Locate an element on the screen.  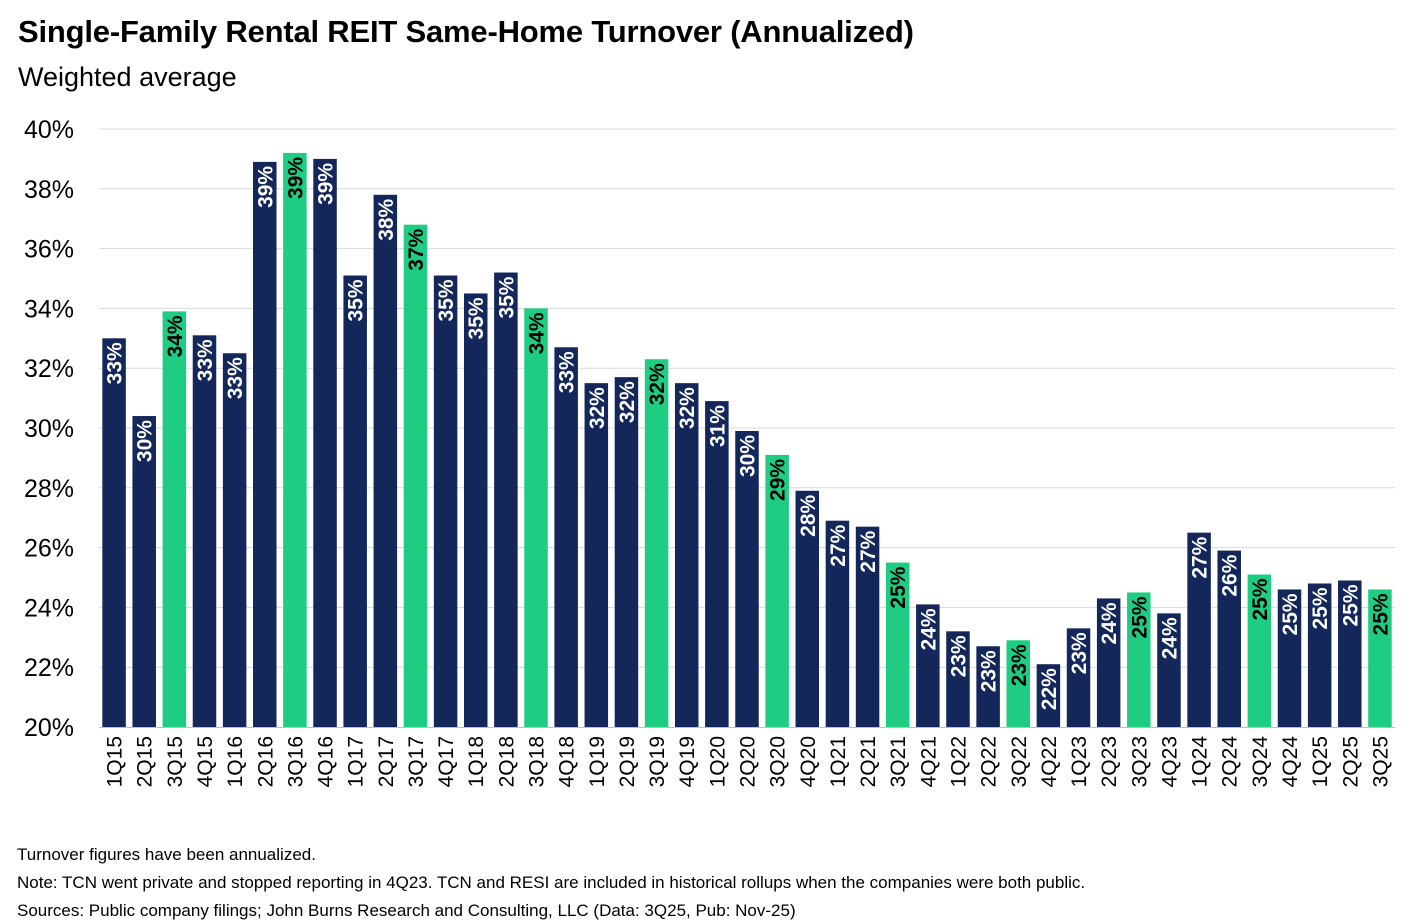
y-axis-ticks: 20% 22% 24% 26% 28% 30% 32% 34% 36% 38% 40% is located at coordinates (49, 429).